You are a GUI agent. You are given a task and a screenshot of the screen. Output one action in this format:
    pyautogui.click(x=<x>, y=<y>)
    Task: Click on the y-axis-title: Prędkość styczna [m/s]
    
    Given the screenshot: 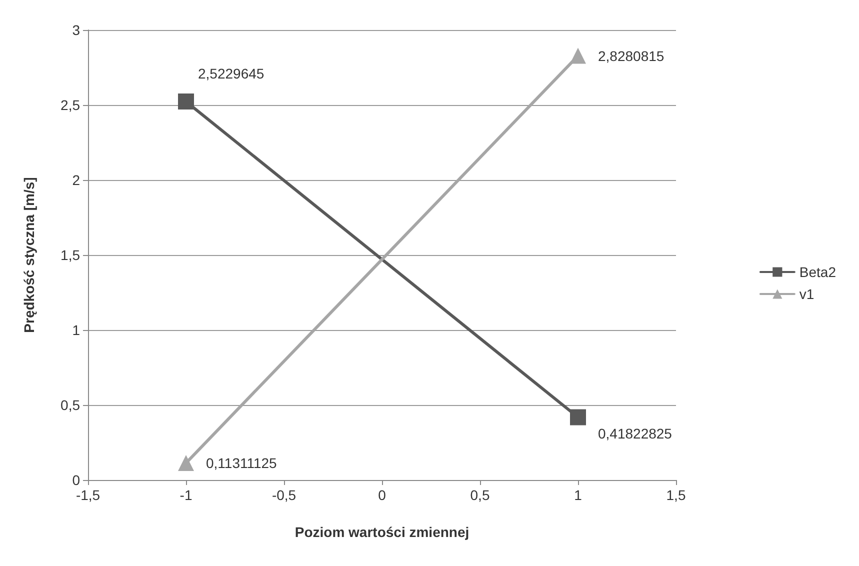 What is the action you would take?
    pyautogui.click(x=29, y=255)
    